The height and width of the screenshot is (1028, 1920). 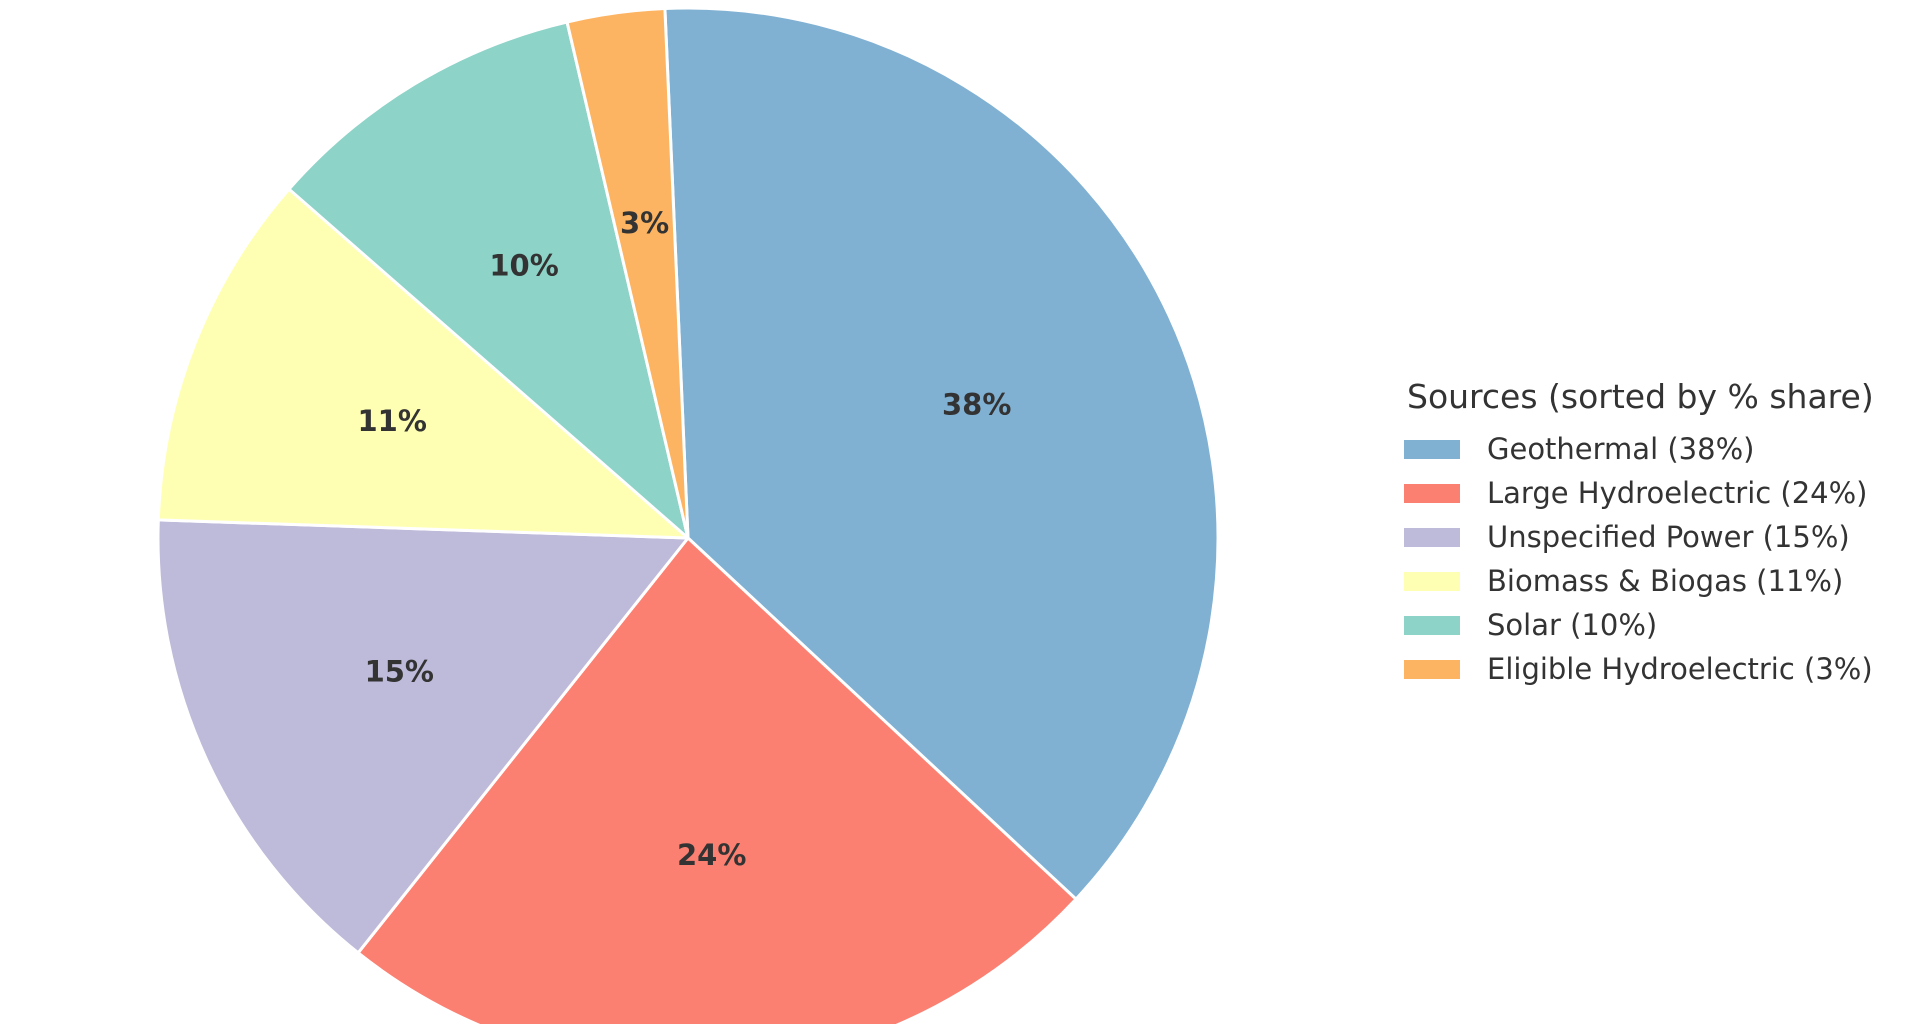 What do you see at coordinates (1640, 396) in the screenshot?
I see `legend-title: Sources (sorted by % share)` at bounding box center [1640, 396].